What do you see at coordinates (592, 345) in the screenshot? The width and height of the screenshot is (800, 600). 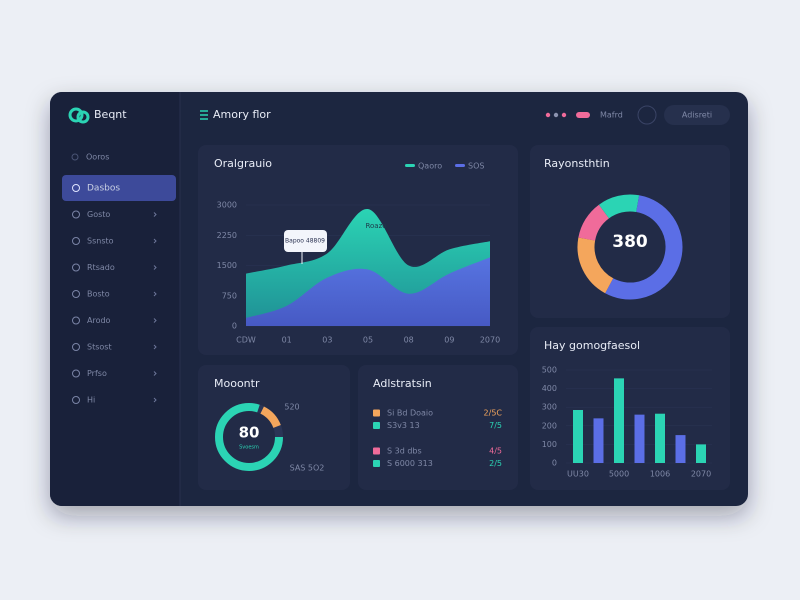 I see `card-title: Hay gomogfaesol` at bounding box center [592, 345].